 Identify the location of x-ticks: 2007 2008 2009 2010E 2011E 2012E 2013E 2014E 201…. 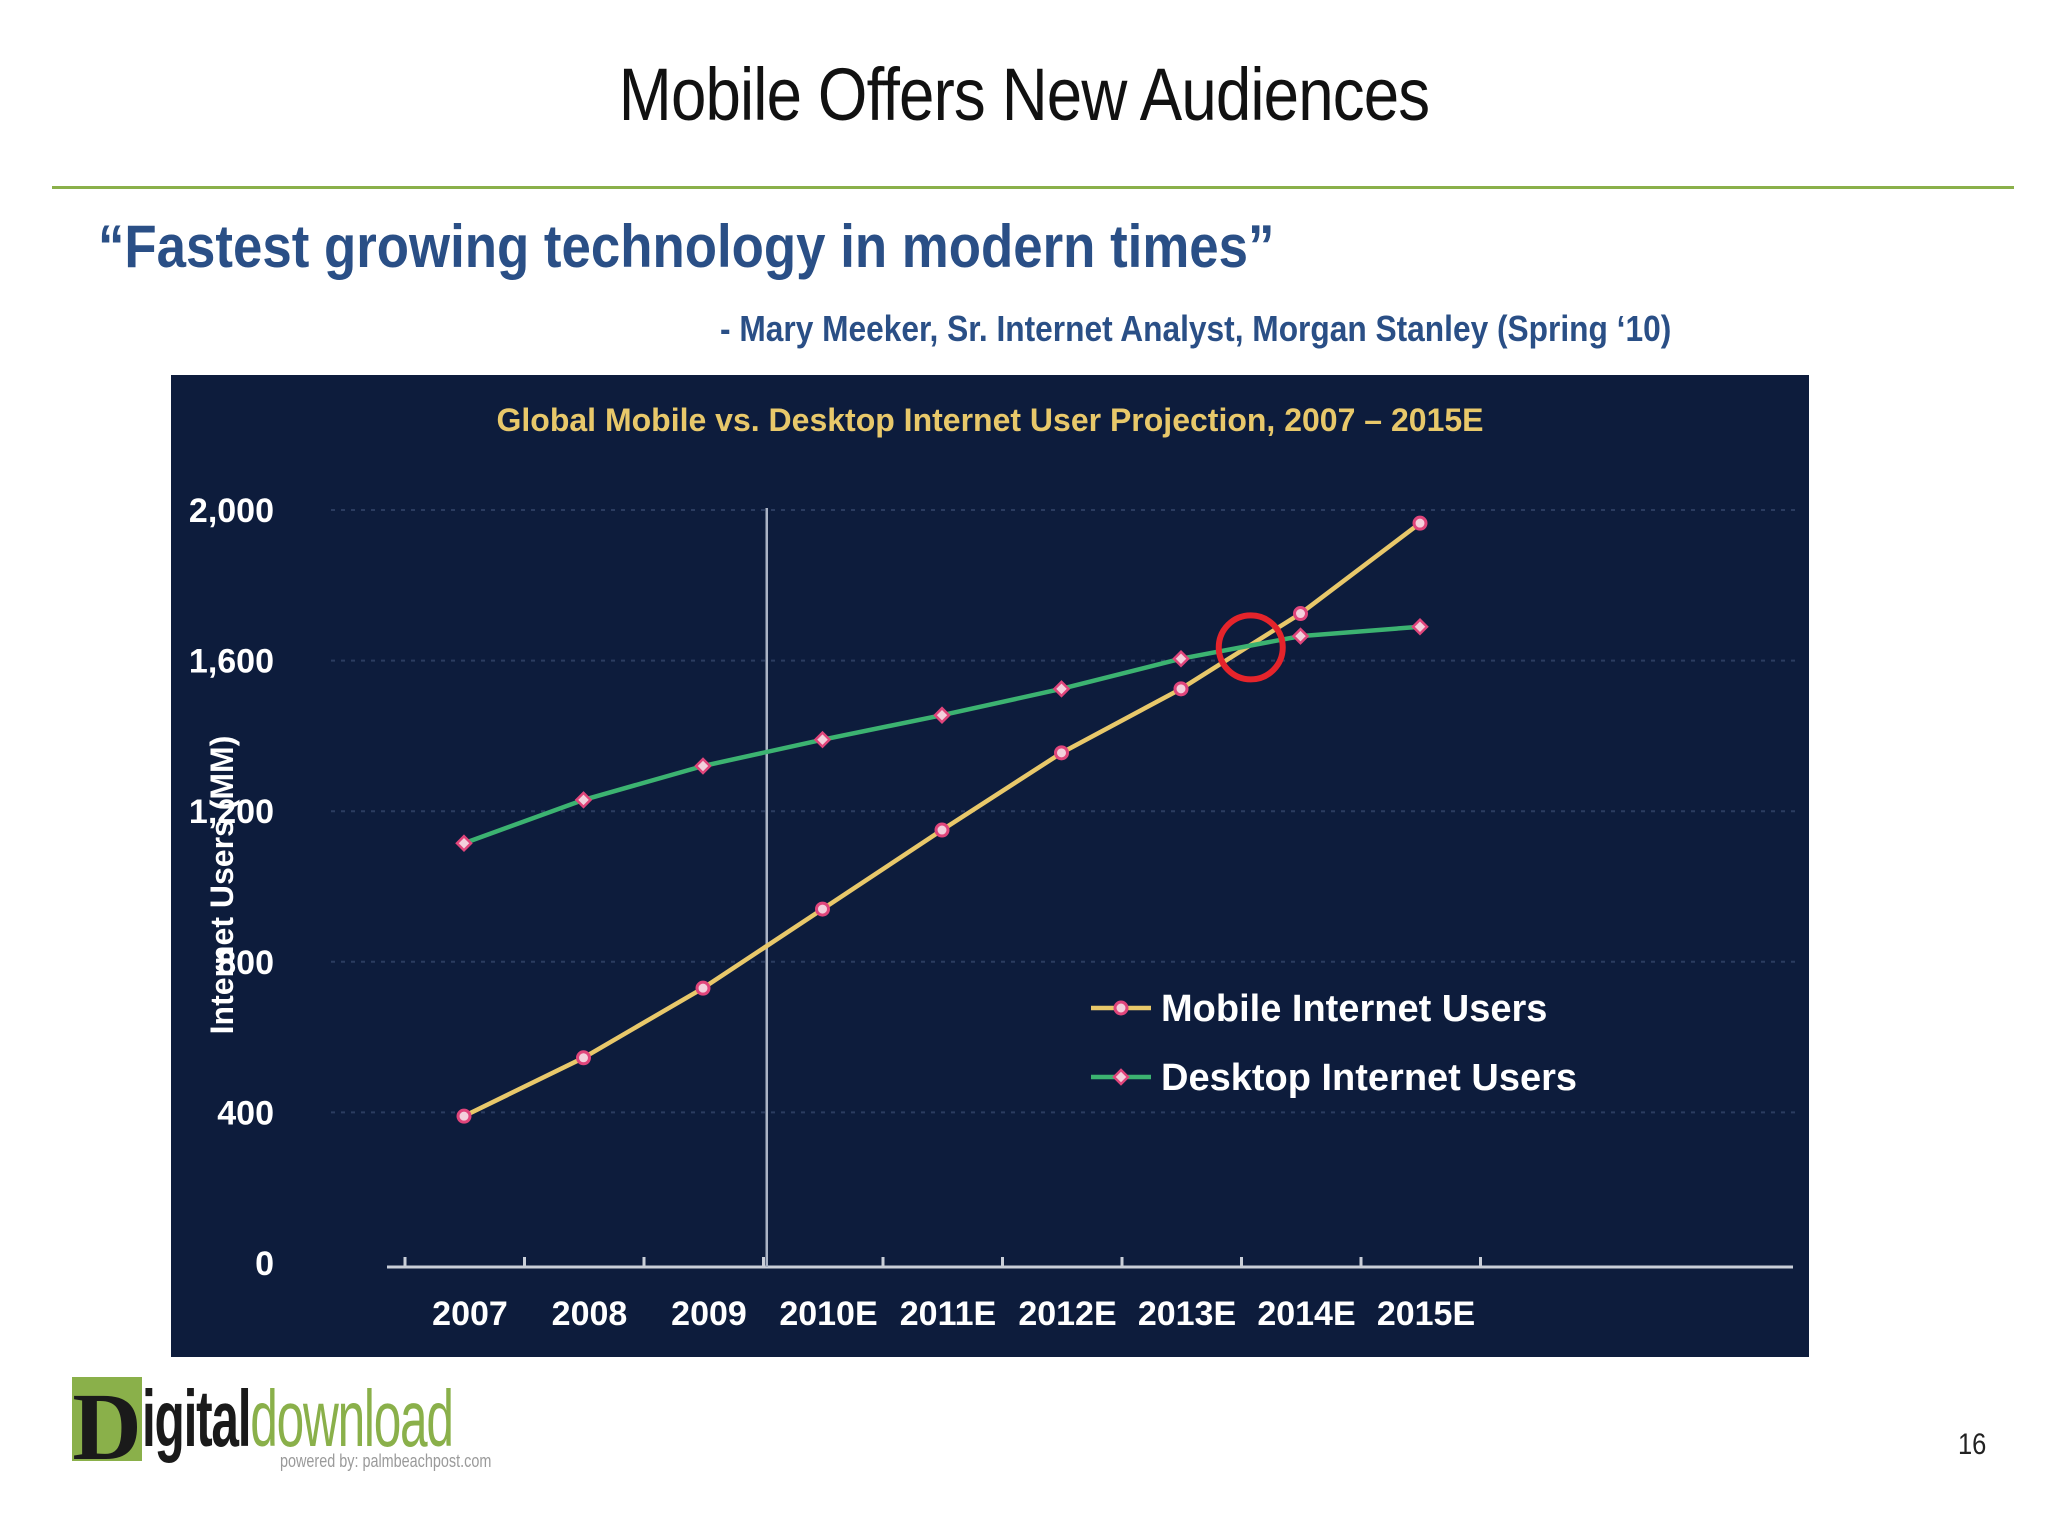
(953, 1314).